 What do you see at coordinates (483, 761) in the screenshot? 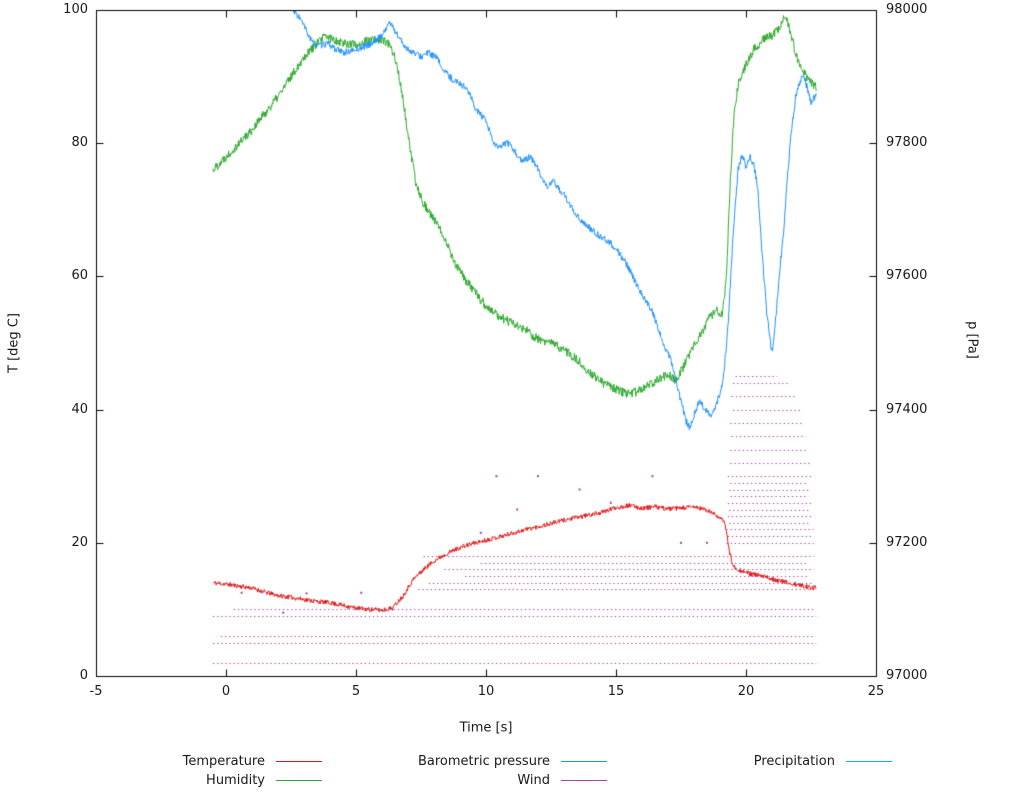
I see `legend-label-barometric-pressure: Barometric pressure` at bounding box center [483, 761].